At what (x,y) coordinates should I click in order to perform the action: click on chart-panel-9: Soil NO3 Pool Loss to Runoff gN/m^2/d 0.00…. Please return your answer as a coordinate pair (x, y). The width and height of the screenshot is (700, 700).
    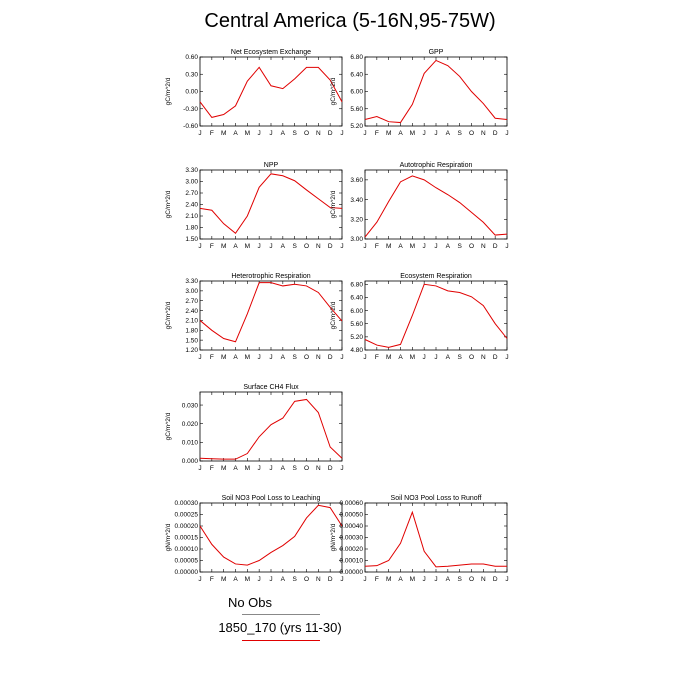
    Looking at the image, I should click on (420, 540).